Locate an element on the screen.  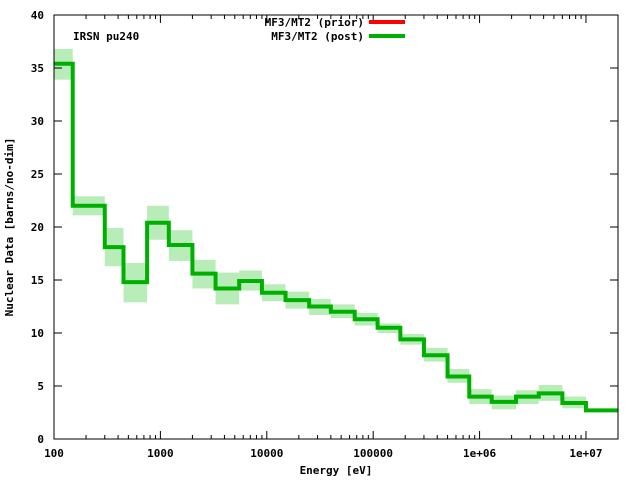
y-tick-label-7: 35 is located at coordinates (37, 68).